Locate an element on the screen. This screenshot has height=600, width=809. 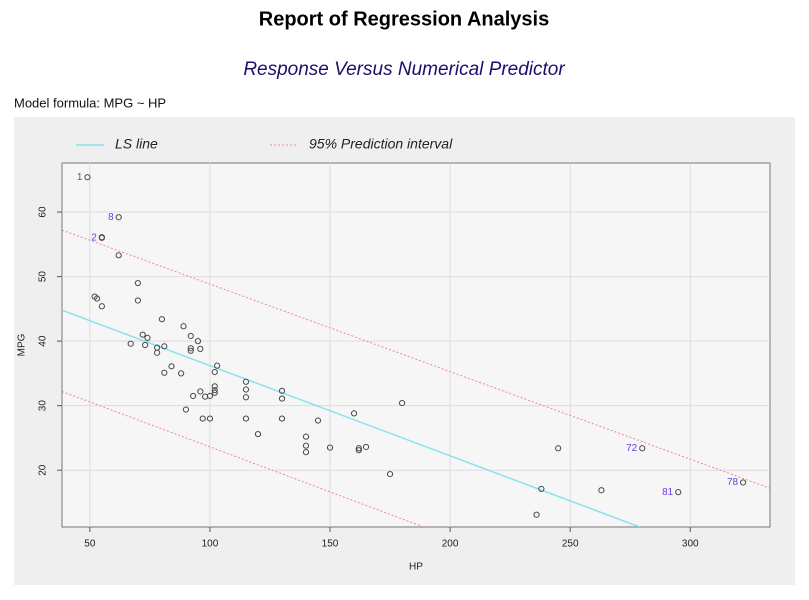
y-tick-label: 30 is located at coordinates (43, 406).